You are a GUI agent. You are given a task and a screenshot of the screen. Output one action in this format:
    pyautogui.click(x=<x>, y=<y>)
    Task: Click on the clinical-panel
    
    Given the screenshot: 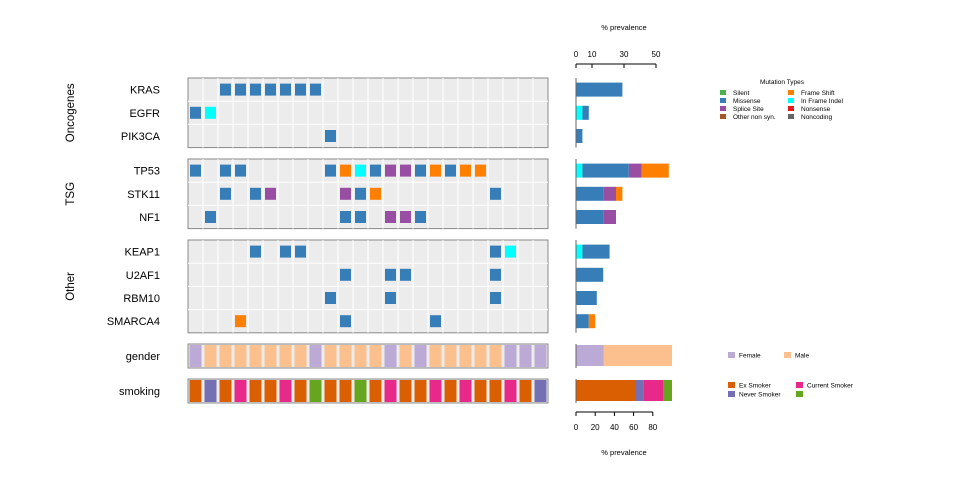 What is the action you would take?
    pyautogui.click(x=368, y=391)
    